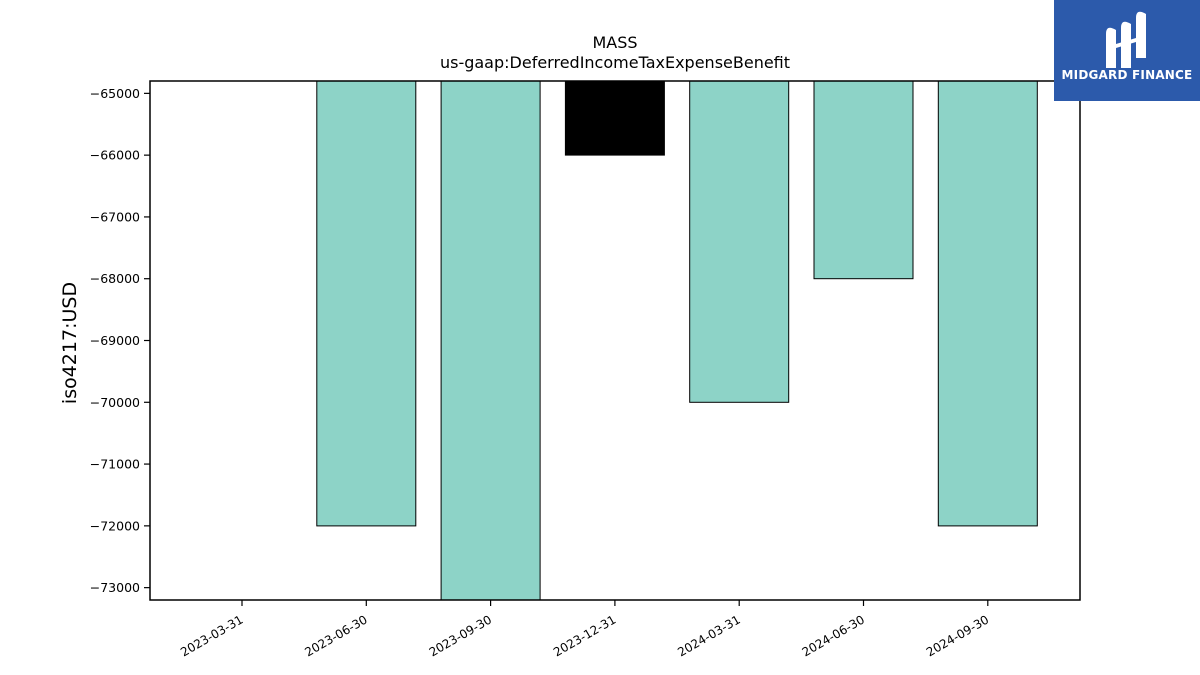  Describe the element at coordinates (614, 42) in the screenshot. I see `chart-title: MASS` at that location.